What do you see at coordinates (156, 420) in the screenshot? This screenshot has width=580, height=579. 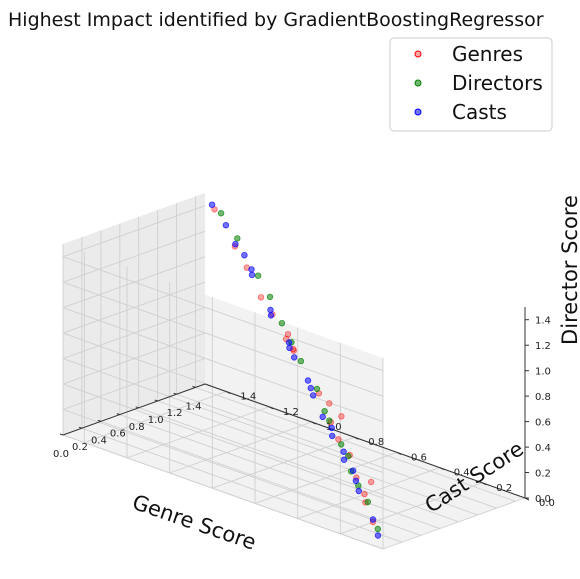 I see `x-tick-label: 1.0` at bounding box center [156, 420].